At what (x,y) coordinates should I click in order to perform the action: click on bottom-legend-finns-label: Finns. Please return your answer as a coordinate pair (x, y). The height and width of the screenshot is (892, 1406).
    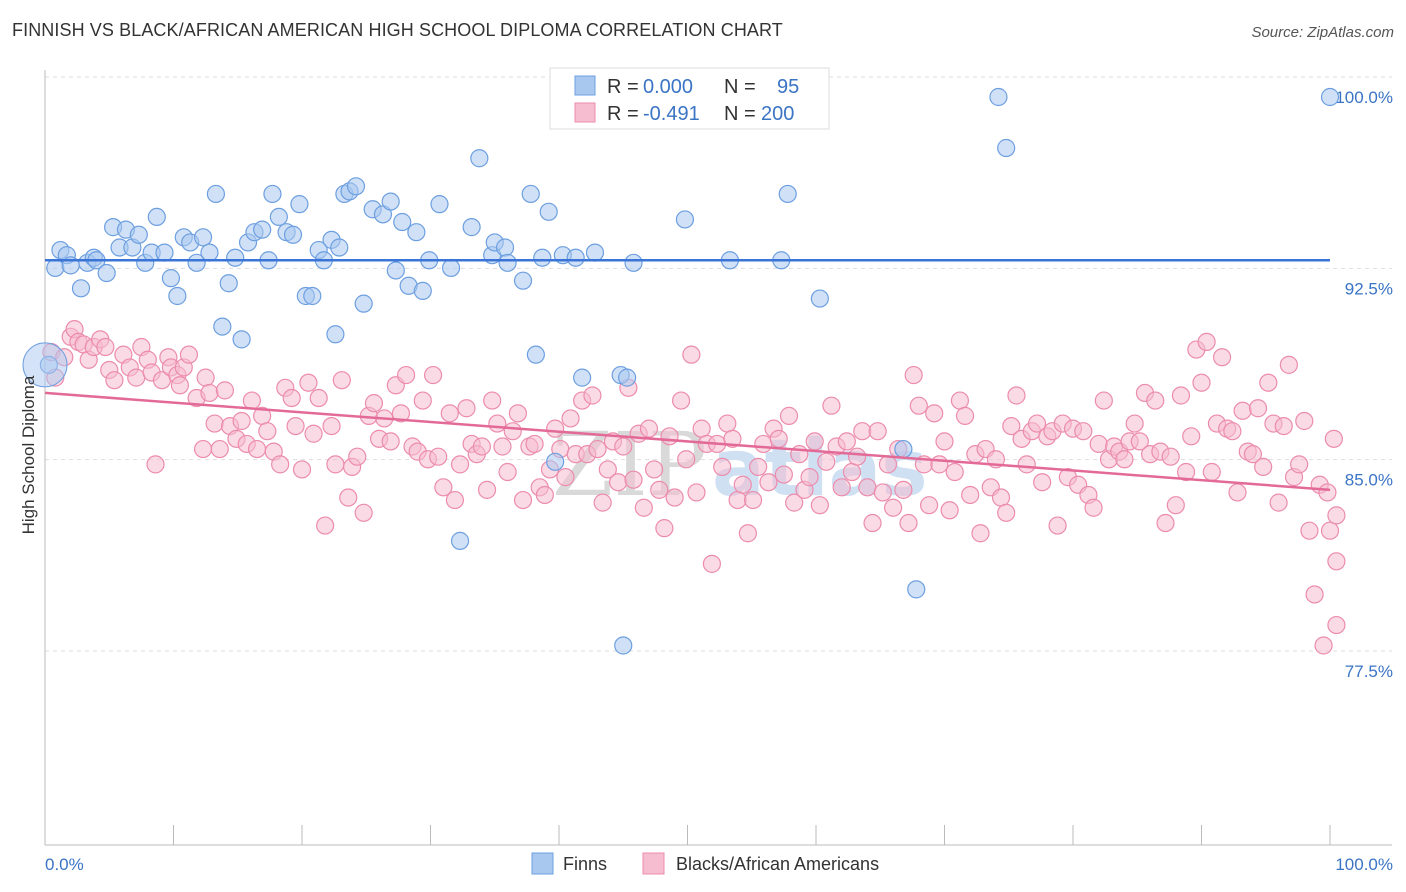
    Looking at the image, I should click on (585, 864).